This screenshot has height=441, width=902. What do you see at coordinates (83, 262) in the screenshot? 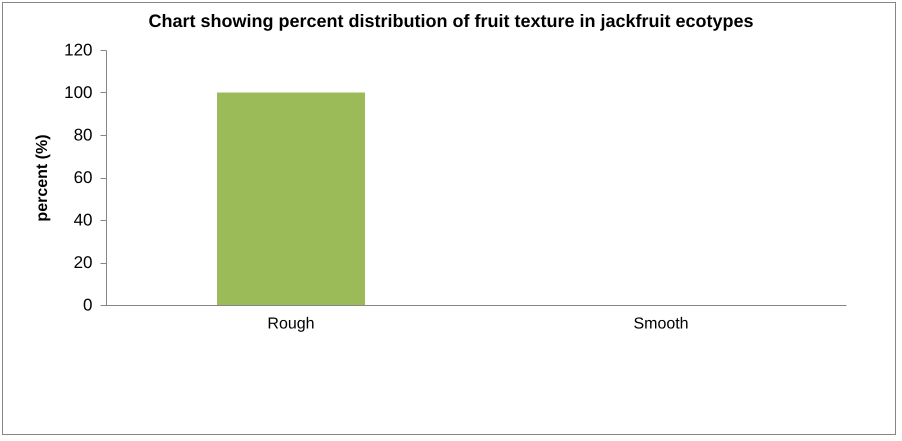
I see `y-tick-label: 20` at bounding box center [83, 262].